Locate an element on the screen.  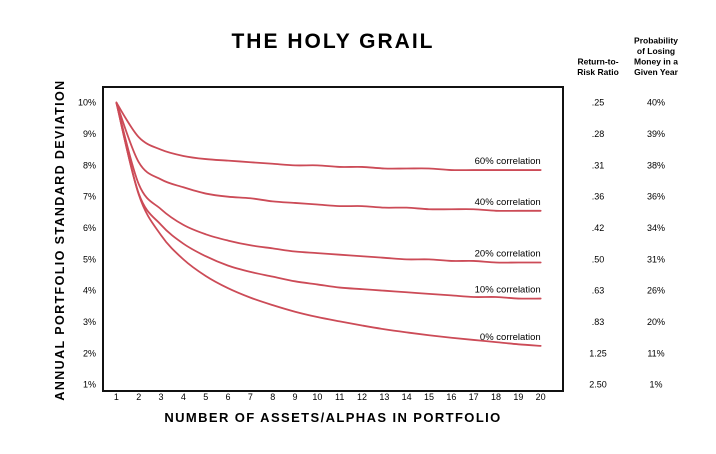
series-label: 10% correlation is located at coordinates (508, 290).